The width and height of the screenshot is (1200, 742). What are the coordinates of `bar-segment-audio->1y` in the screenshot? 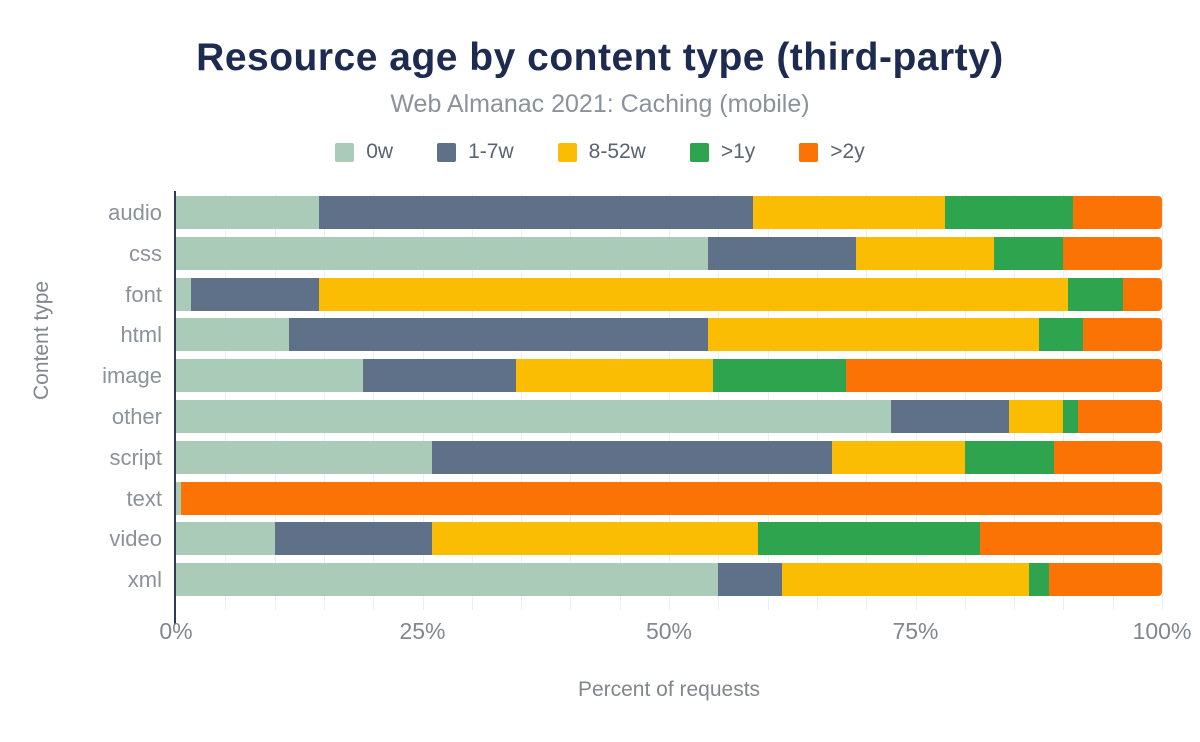 It's located at (1009, 212).